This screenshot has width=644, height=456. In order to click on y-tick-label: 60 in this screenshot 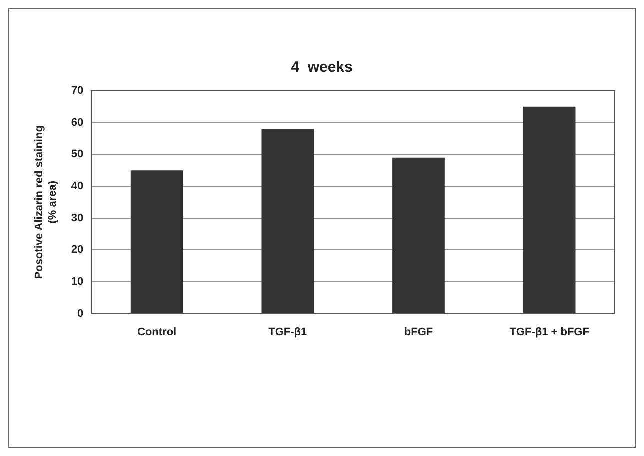, I will do `click(77, 122)`.